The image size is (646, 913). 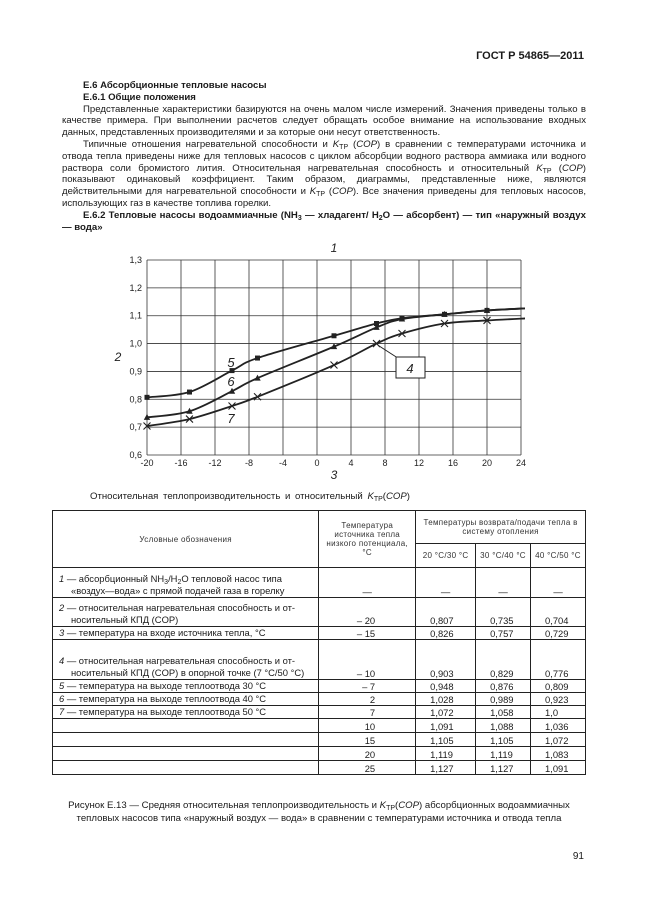 I want to click on temp-cell: – 10, so click(x=367, y=659).